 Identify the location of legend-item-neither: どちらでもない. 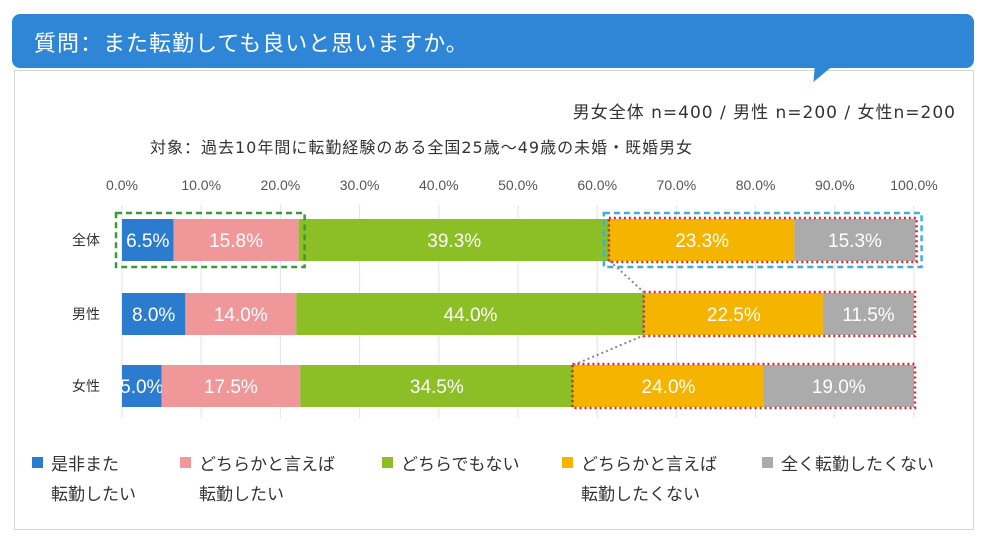
(451, 465).